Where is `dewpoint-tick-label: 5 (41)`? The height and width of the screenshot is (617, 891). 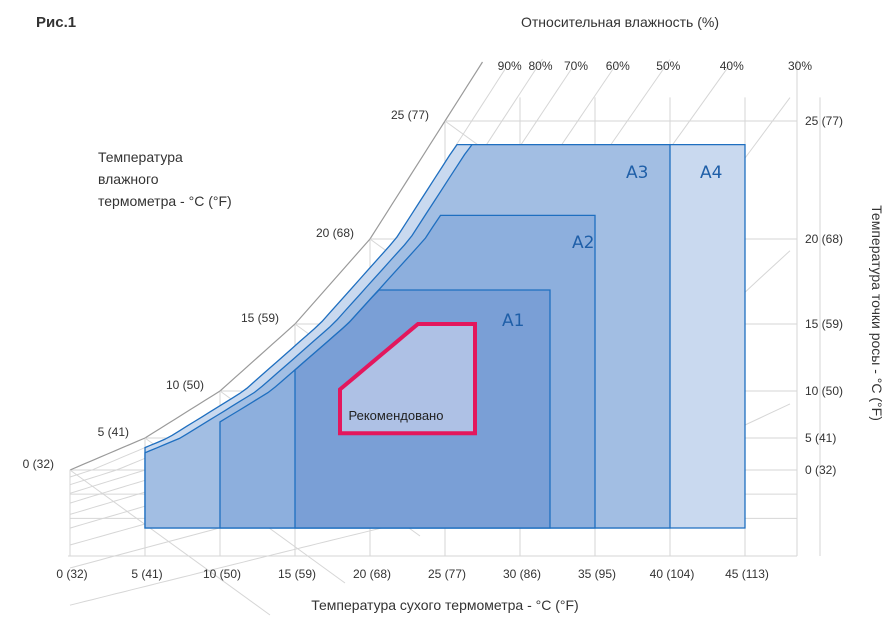
dewpoint-tick-label: 5 (41) is located at coordinates (820, 438).